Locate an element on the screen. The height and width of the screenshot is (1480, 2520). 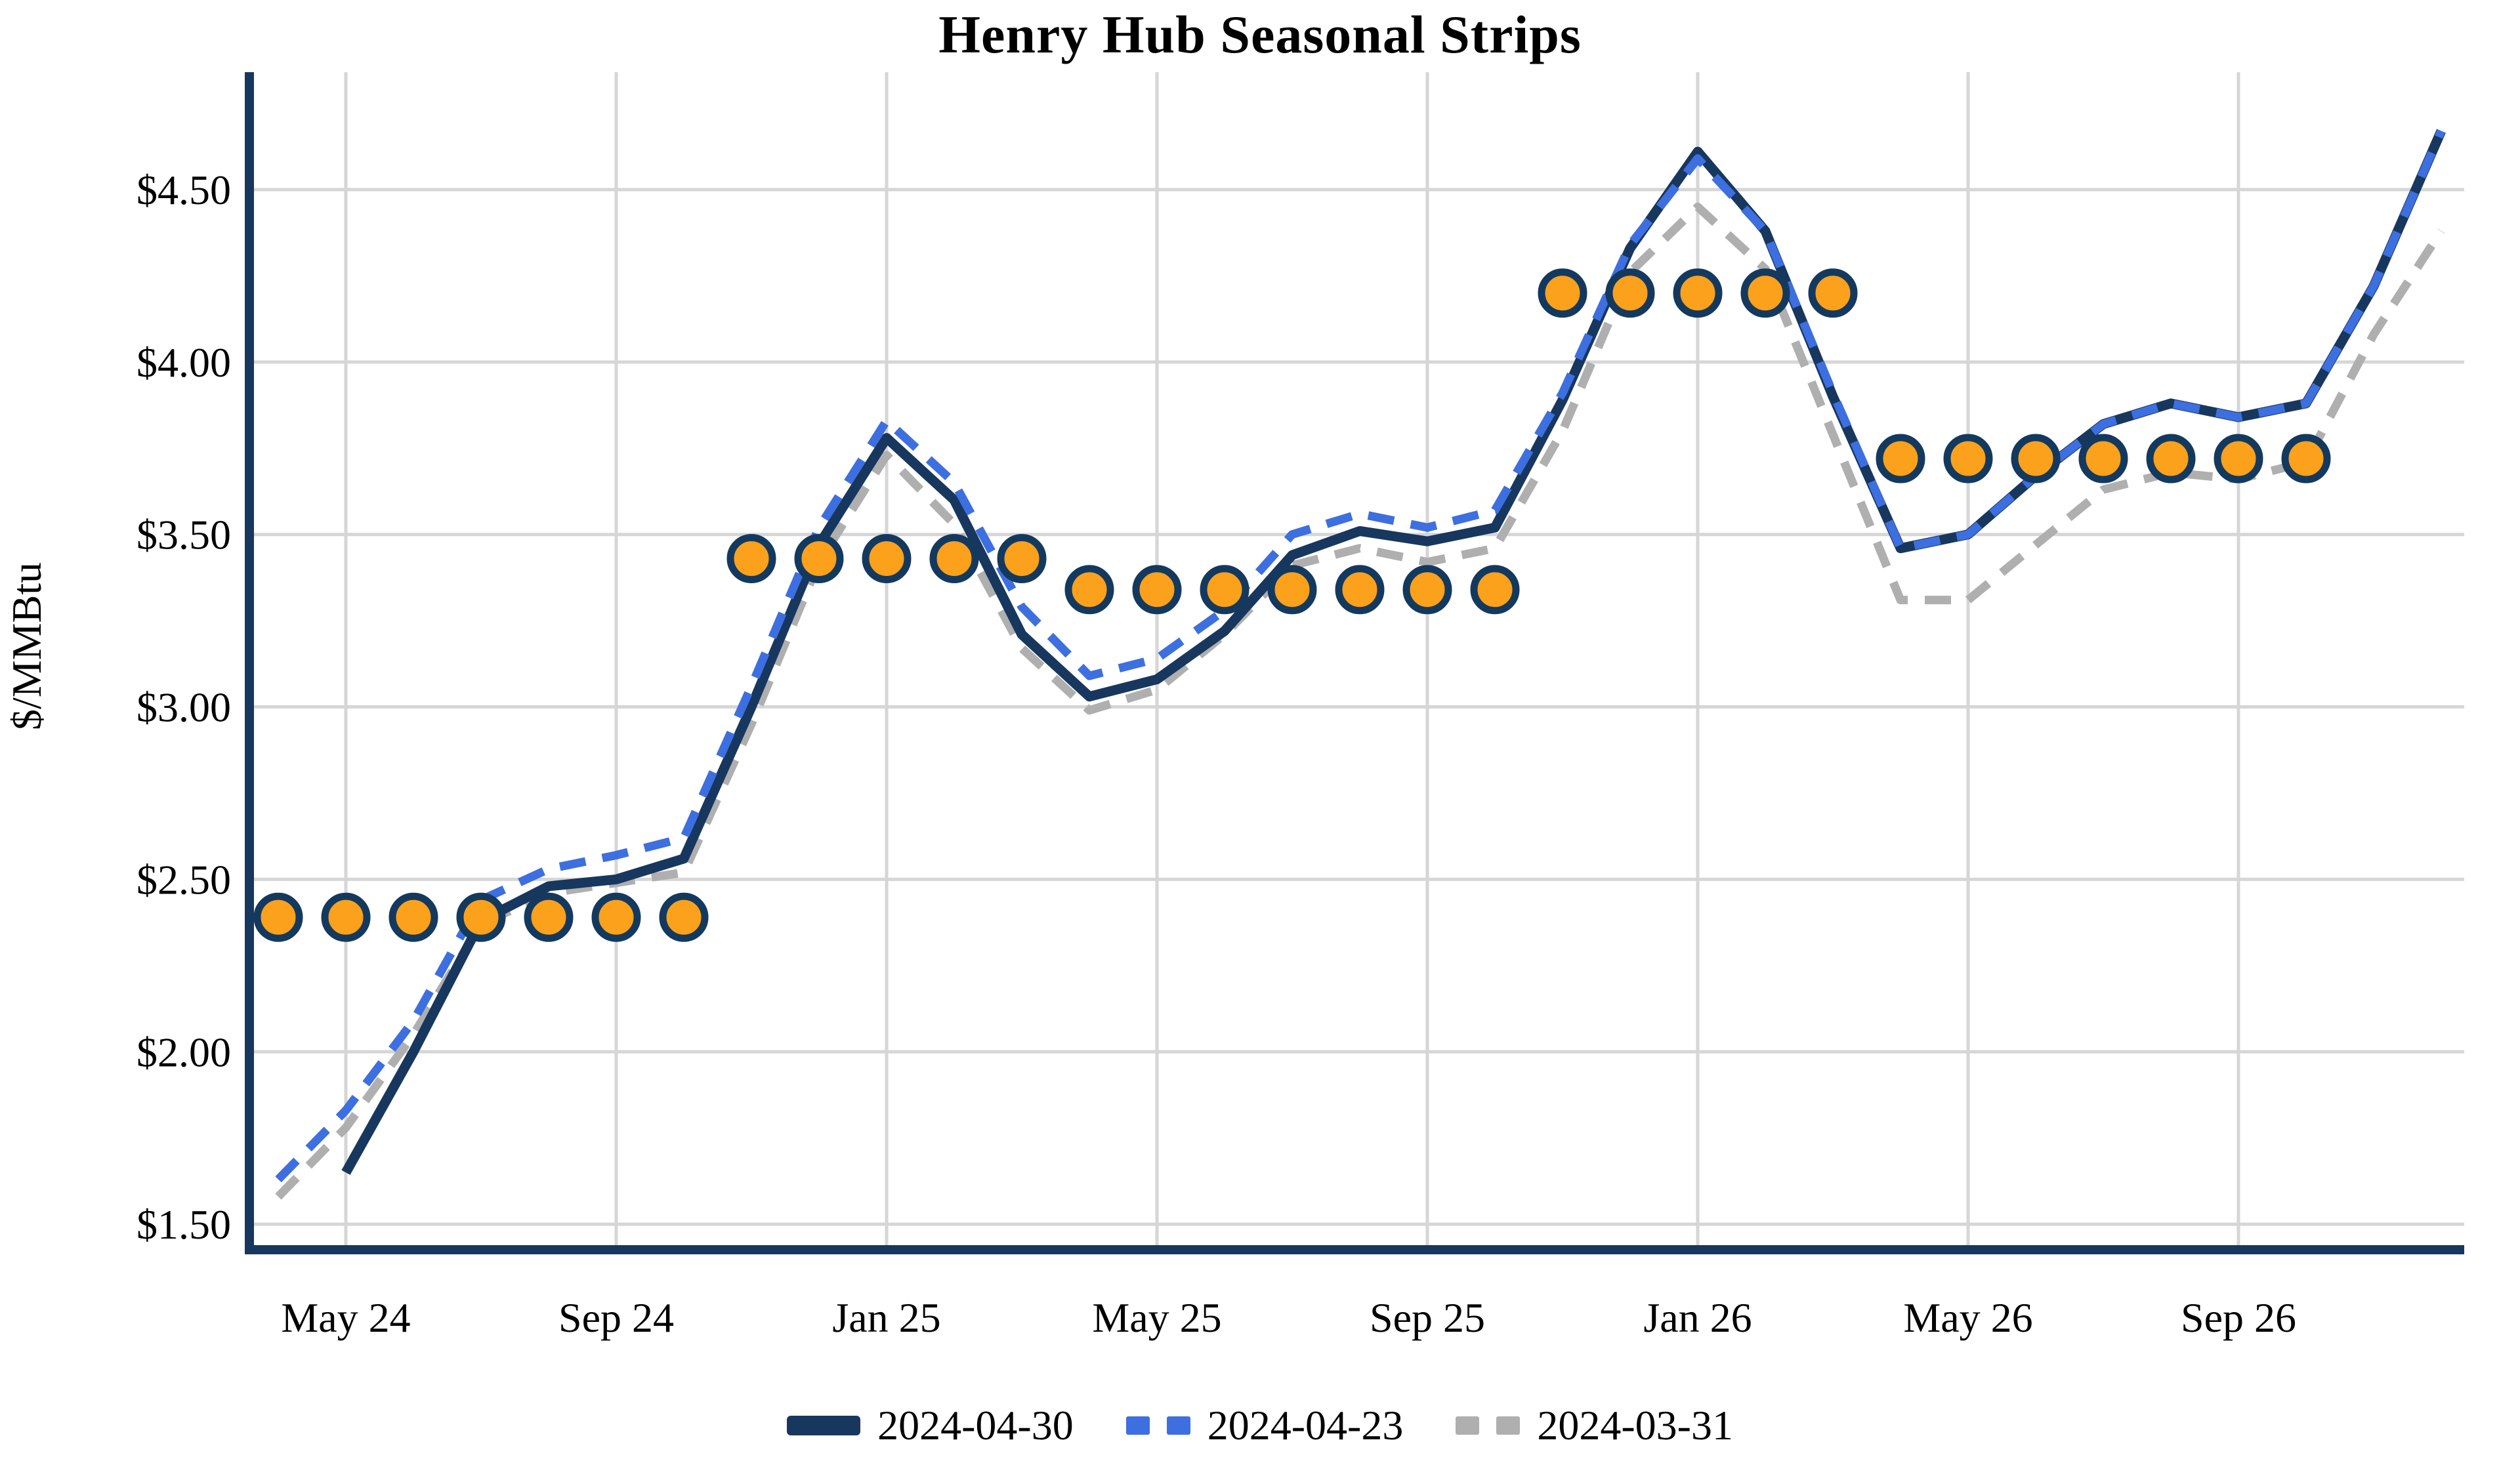
legend-label: 2024-04-30 is located at coordinates (975, 1425).